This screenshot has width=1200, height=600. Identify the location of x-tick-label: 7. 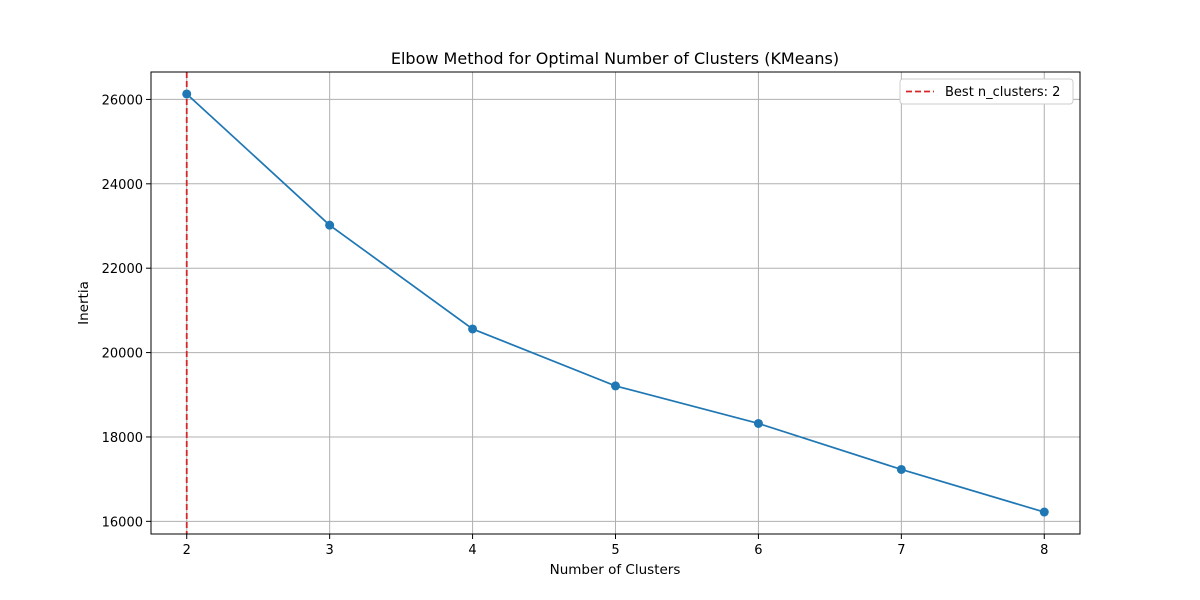
(901, 550).